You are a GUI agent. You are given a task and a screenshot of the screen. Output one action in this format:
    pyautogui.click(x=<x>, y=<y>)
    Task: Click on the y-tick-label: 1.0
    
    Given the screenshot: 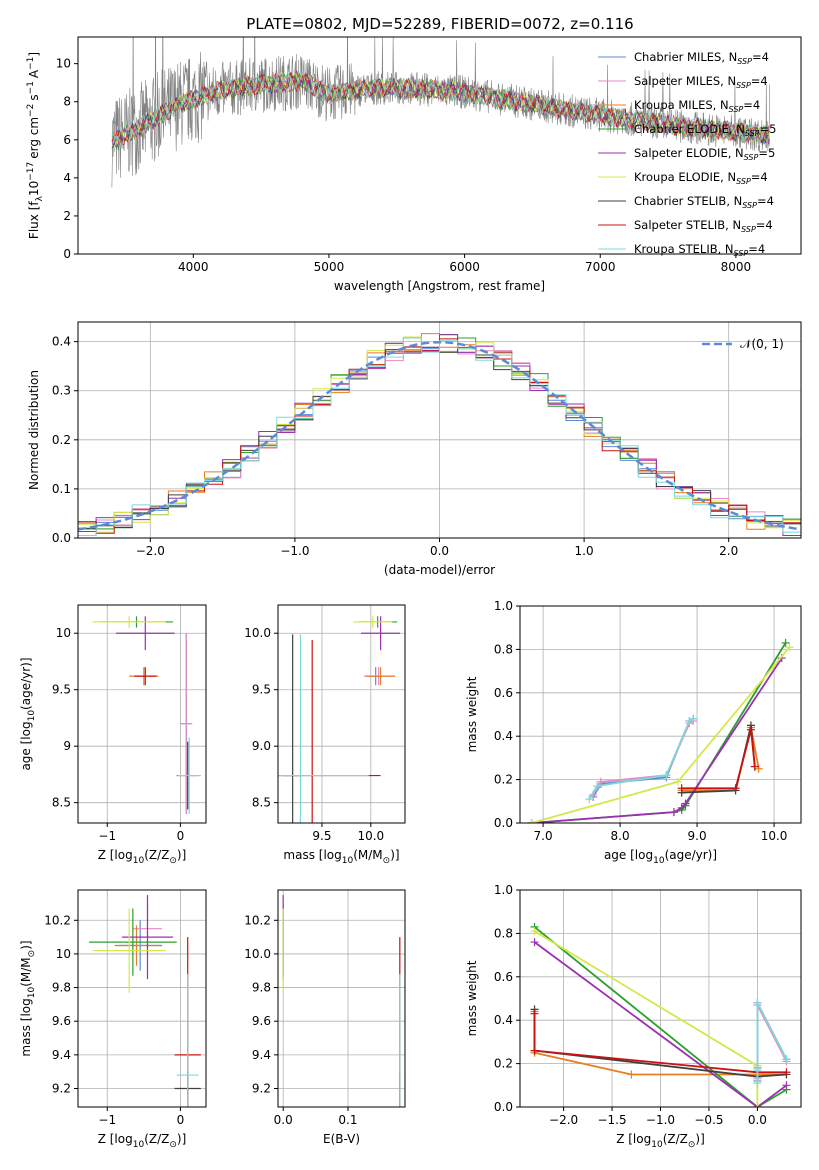 What is the action you would take?
    pyautogui.click(x=503, y=606)
    